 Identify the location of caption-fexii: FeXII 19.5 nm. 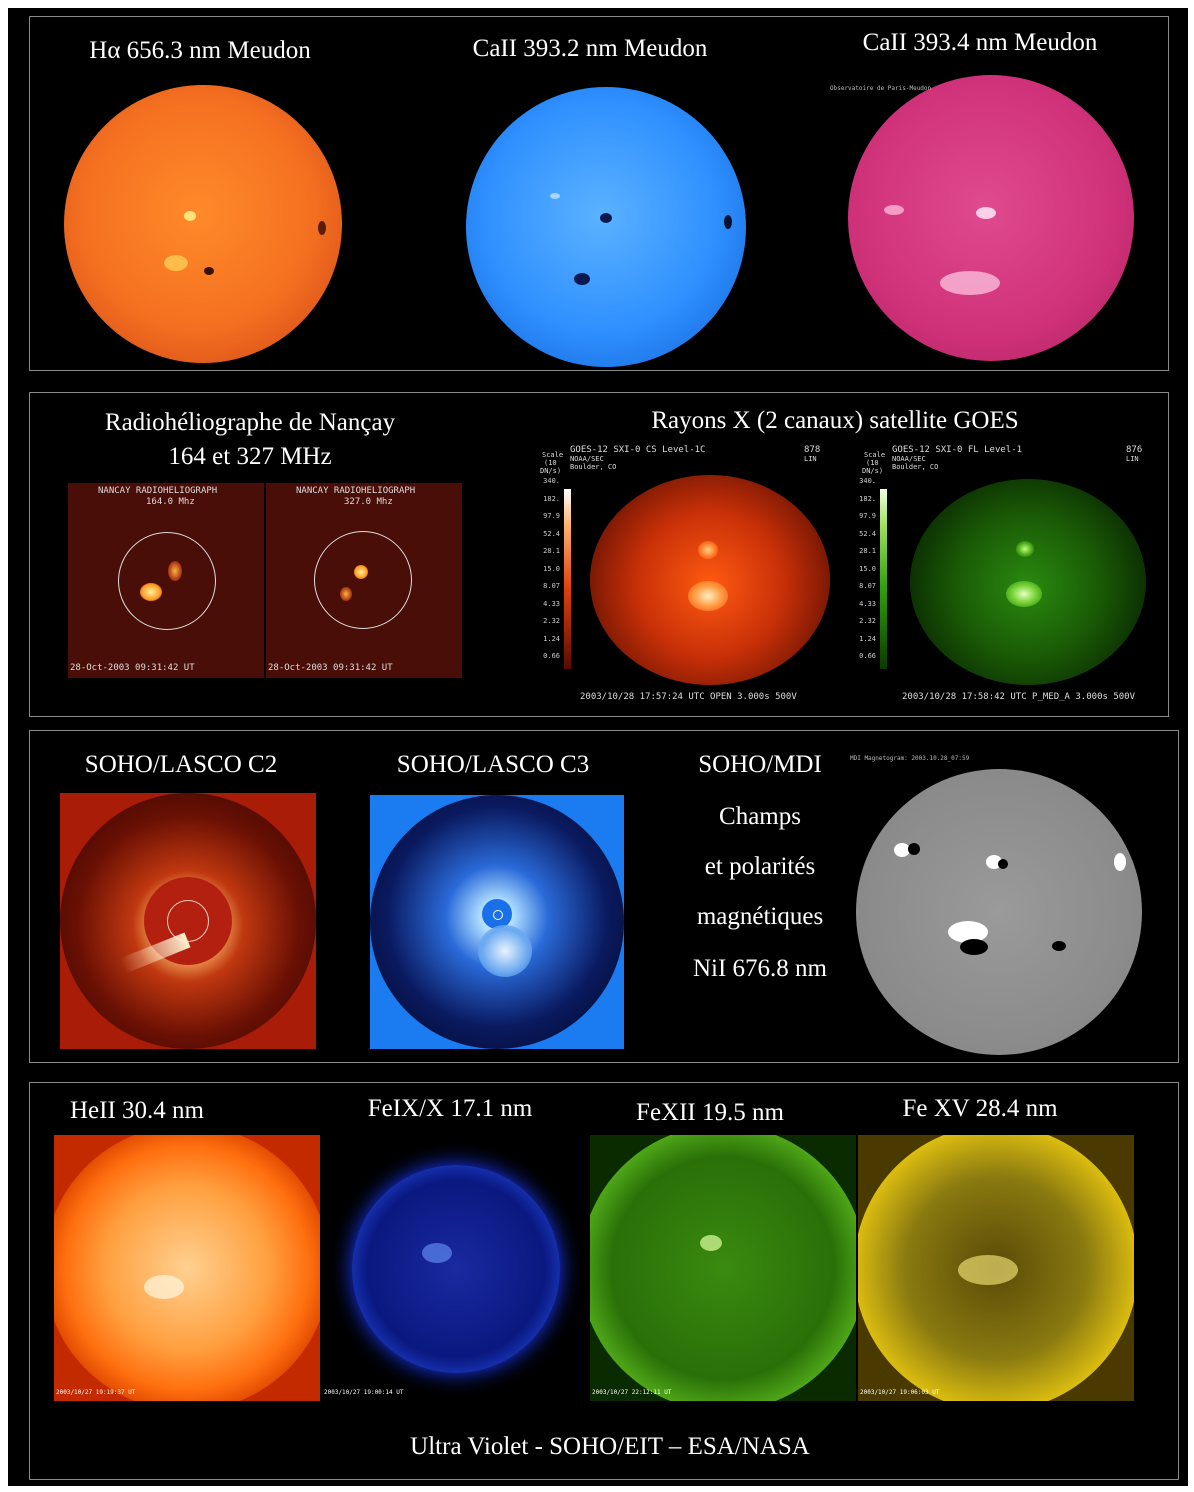
(710, 1112).